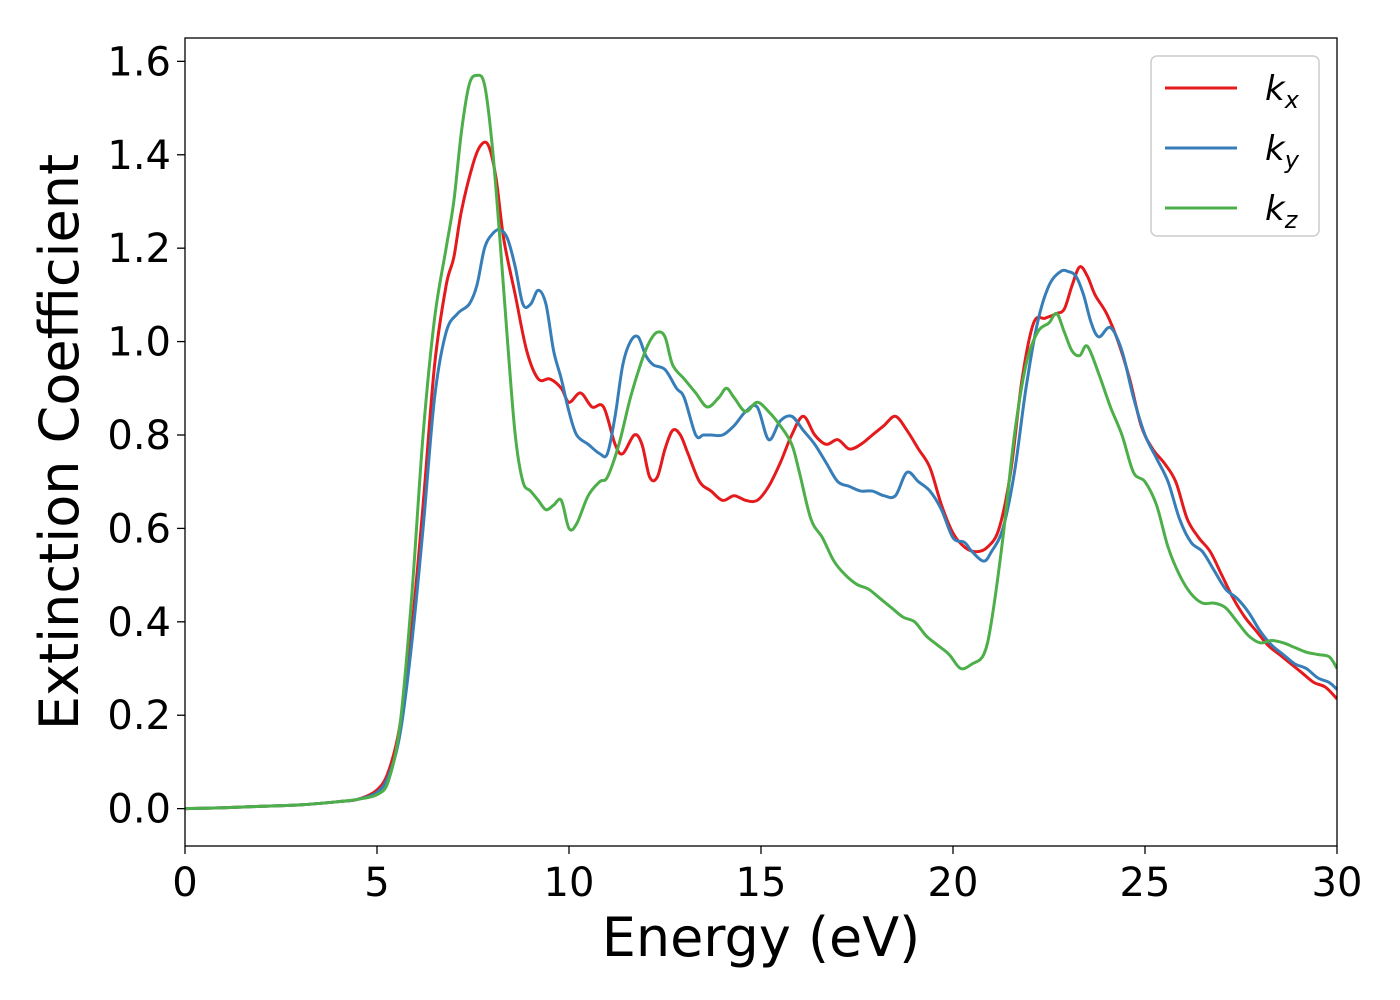  I want to click on x-tick-label: 20, so click(953, 883).